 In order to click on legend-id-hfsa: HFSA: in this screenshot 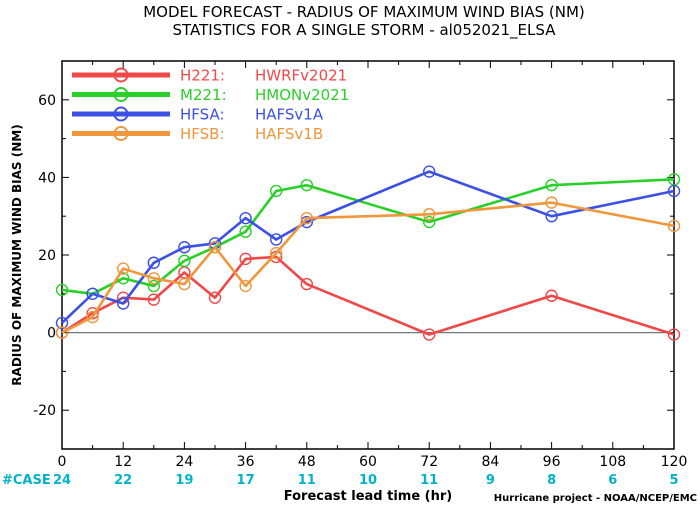, I will do `click(202, 115)`.